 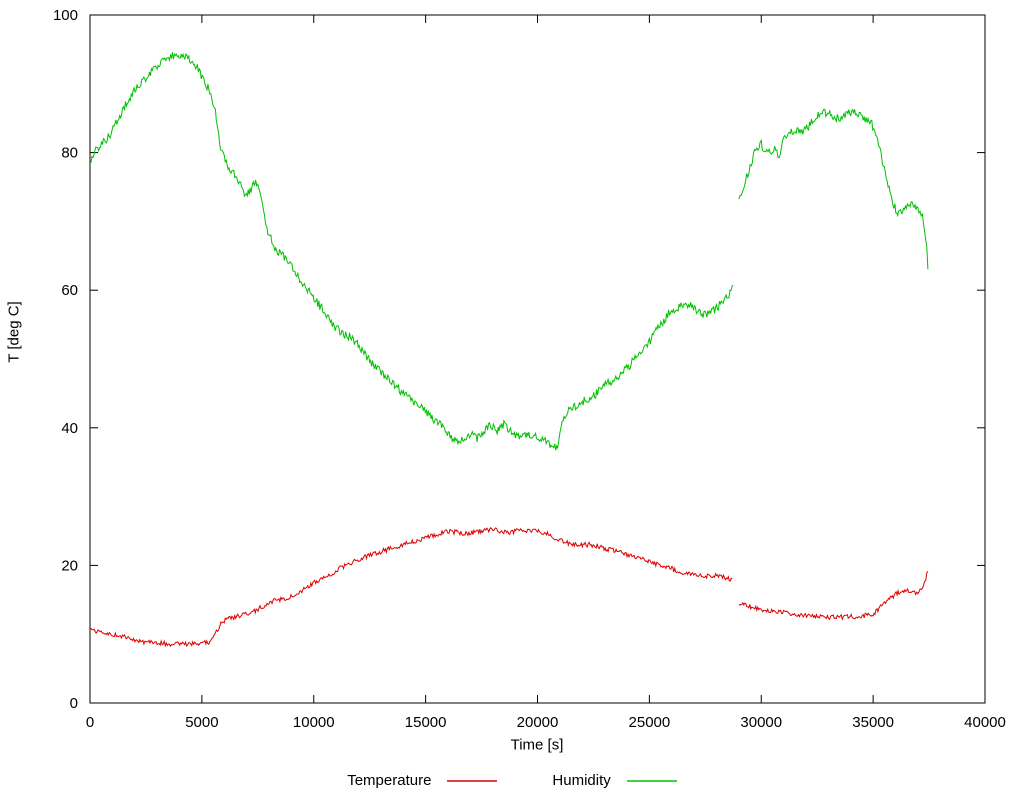 I want to click on series-temperature, so click(x=509, y=587).